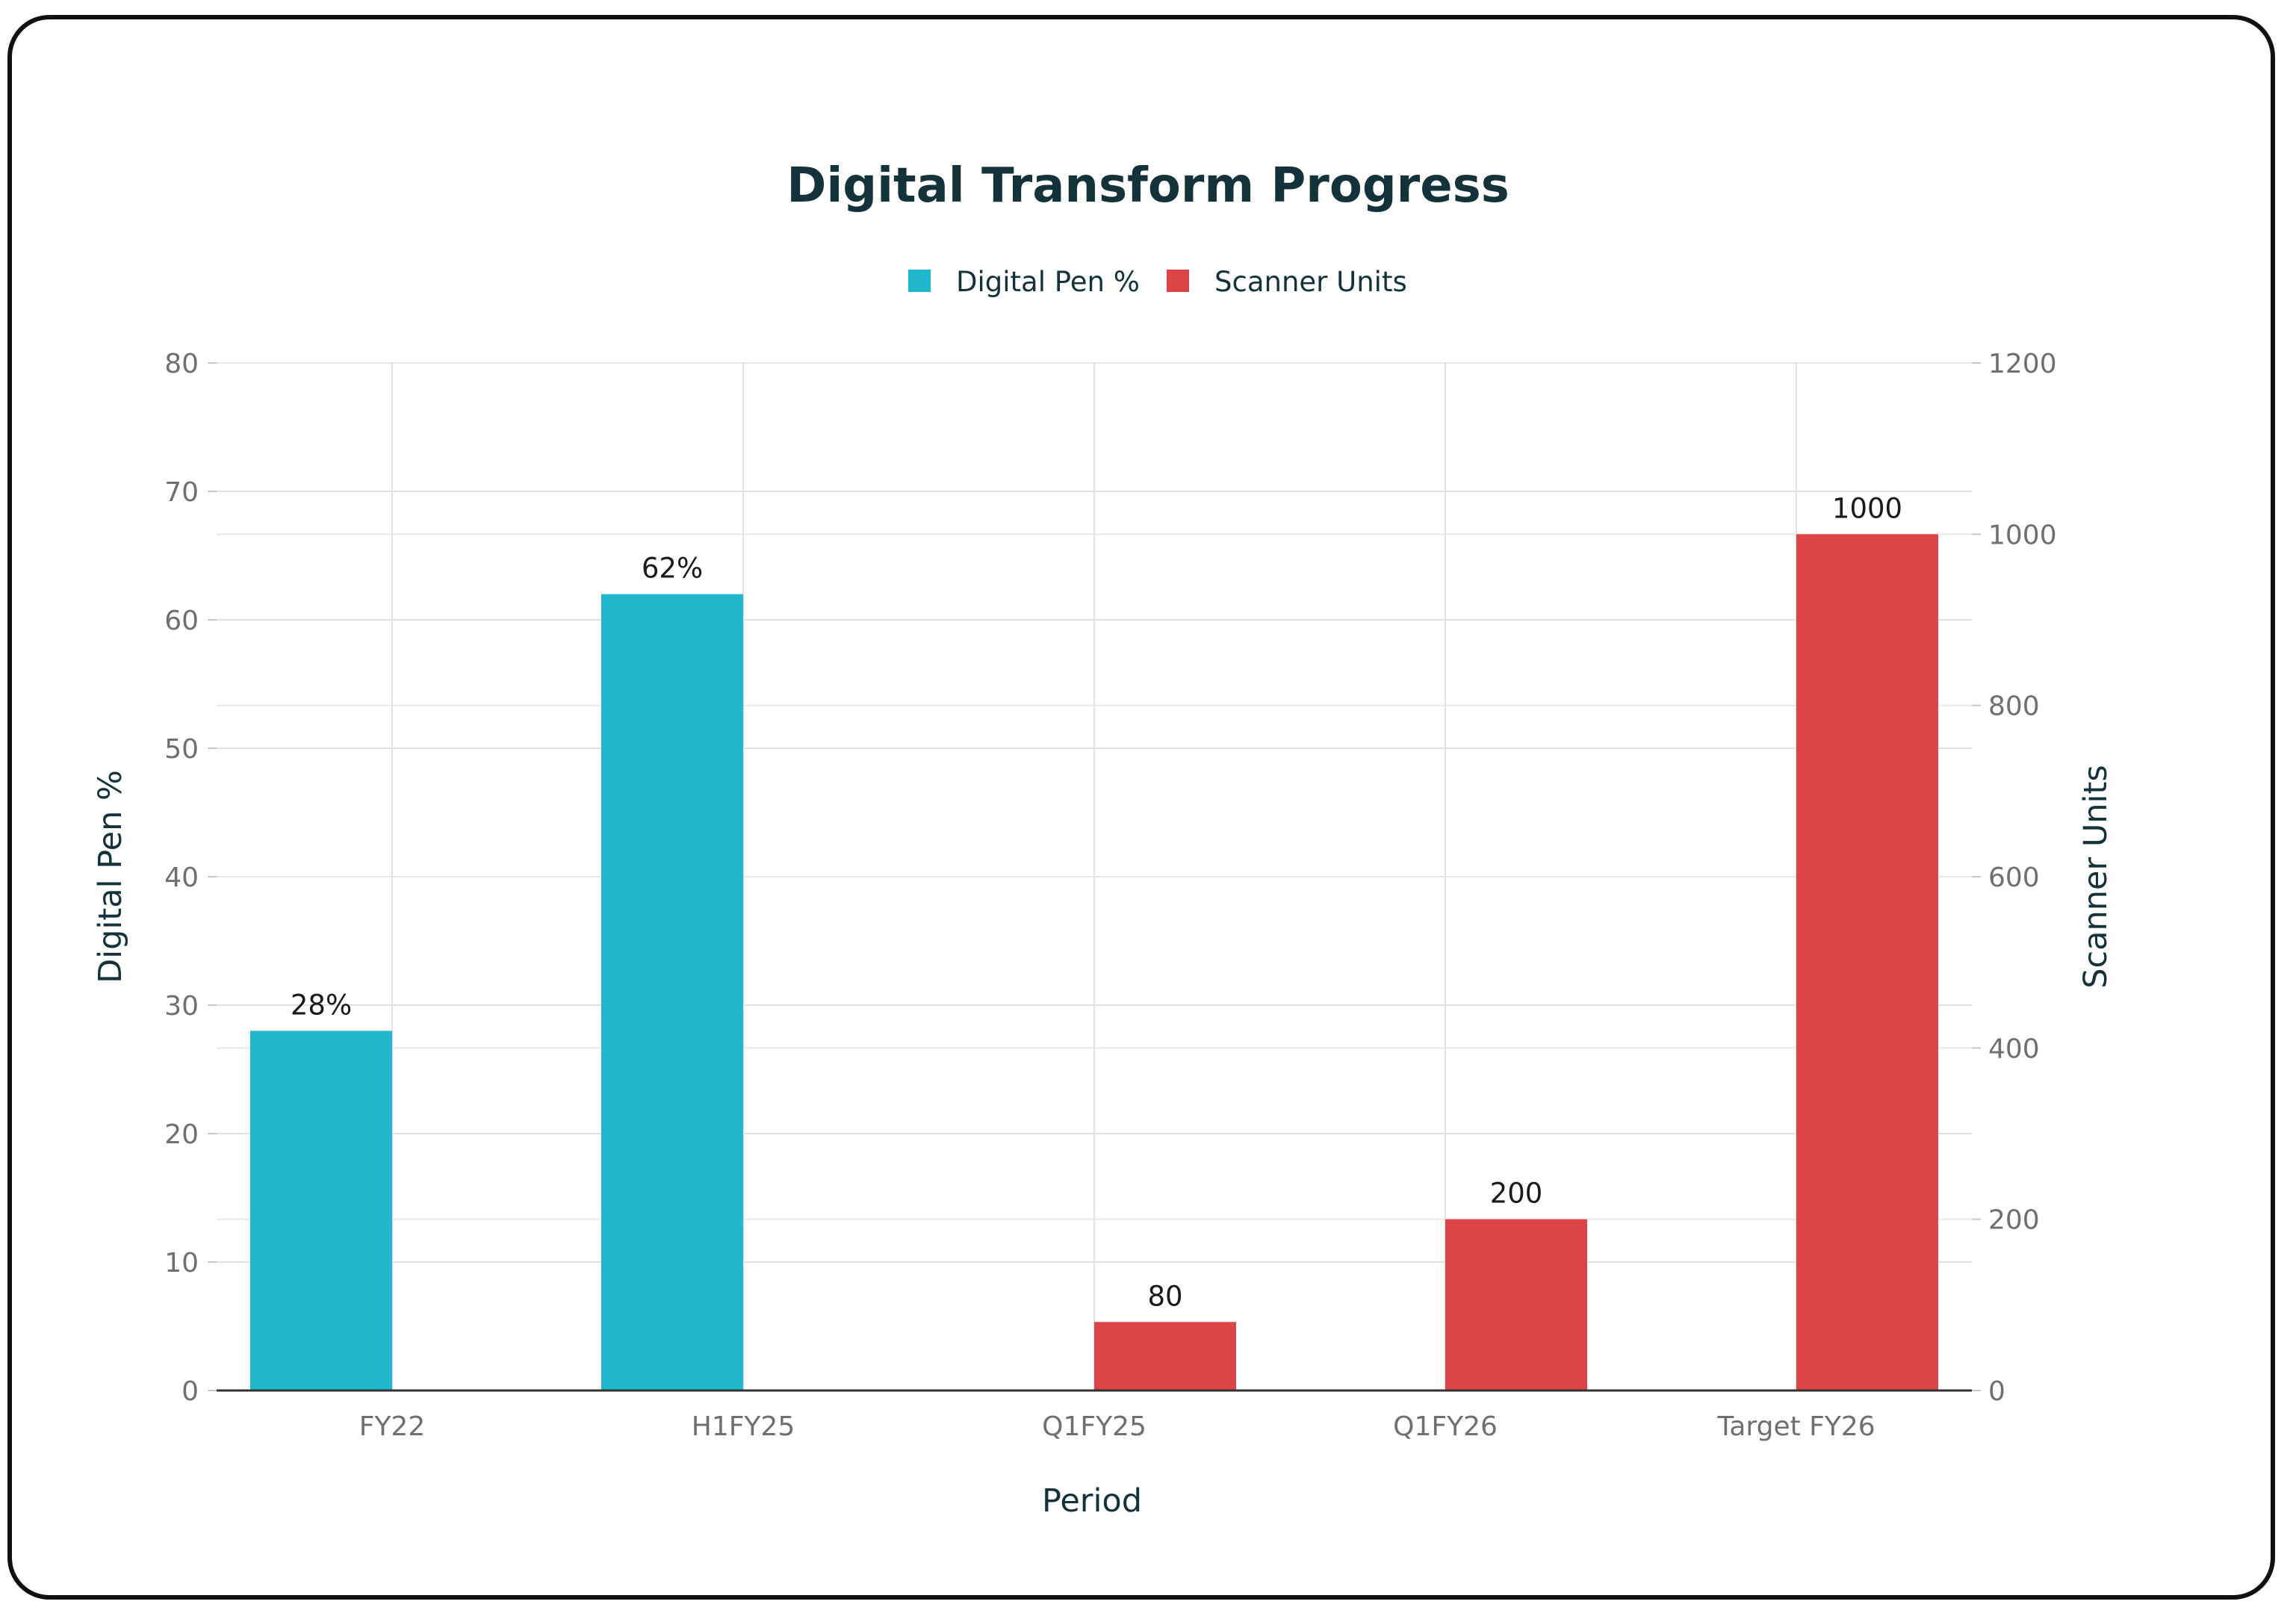 The width and height of the screenshot is (2296, 1619). I want to click on legend-swatch-scanner-units, so click(1178, 281).